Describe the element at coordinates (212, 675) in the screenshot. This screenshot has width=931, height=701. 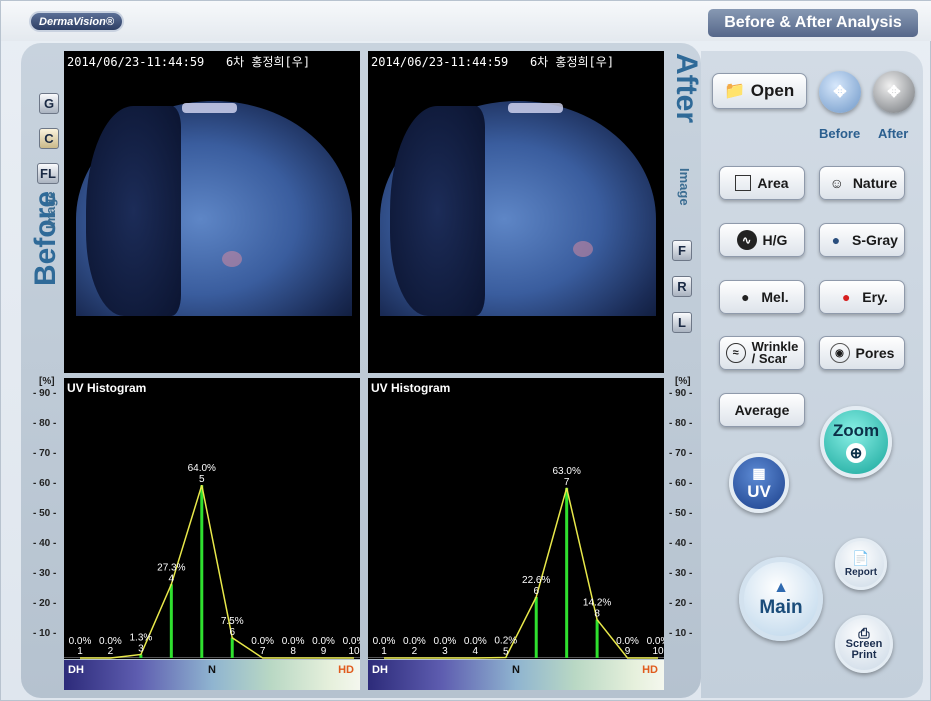
I see `before-tone-bar: DH N HD` at that location.